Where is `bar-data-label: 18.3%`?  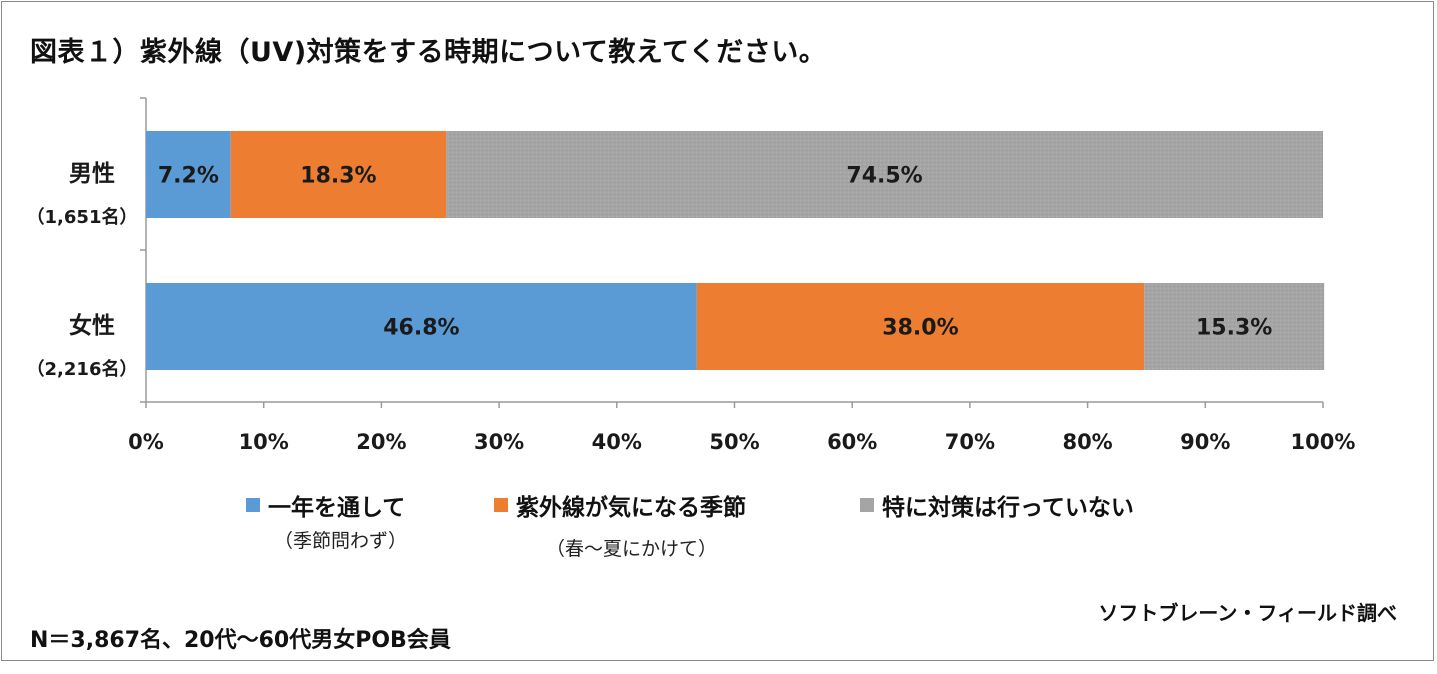 bar-data-label: 18.3% is located at coordinates (338, 176).